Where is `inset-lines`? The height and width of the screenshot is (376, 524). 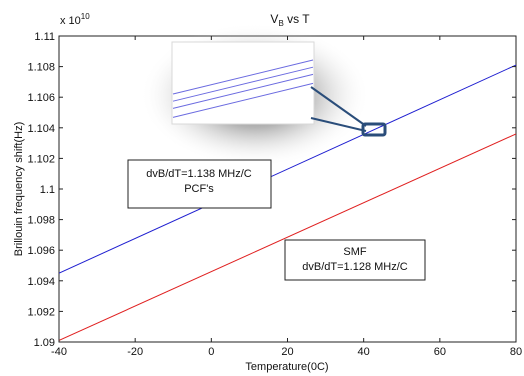 inset-lines is located at coordinates (243, 88).